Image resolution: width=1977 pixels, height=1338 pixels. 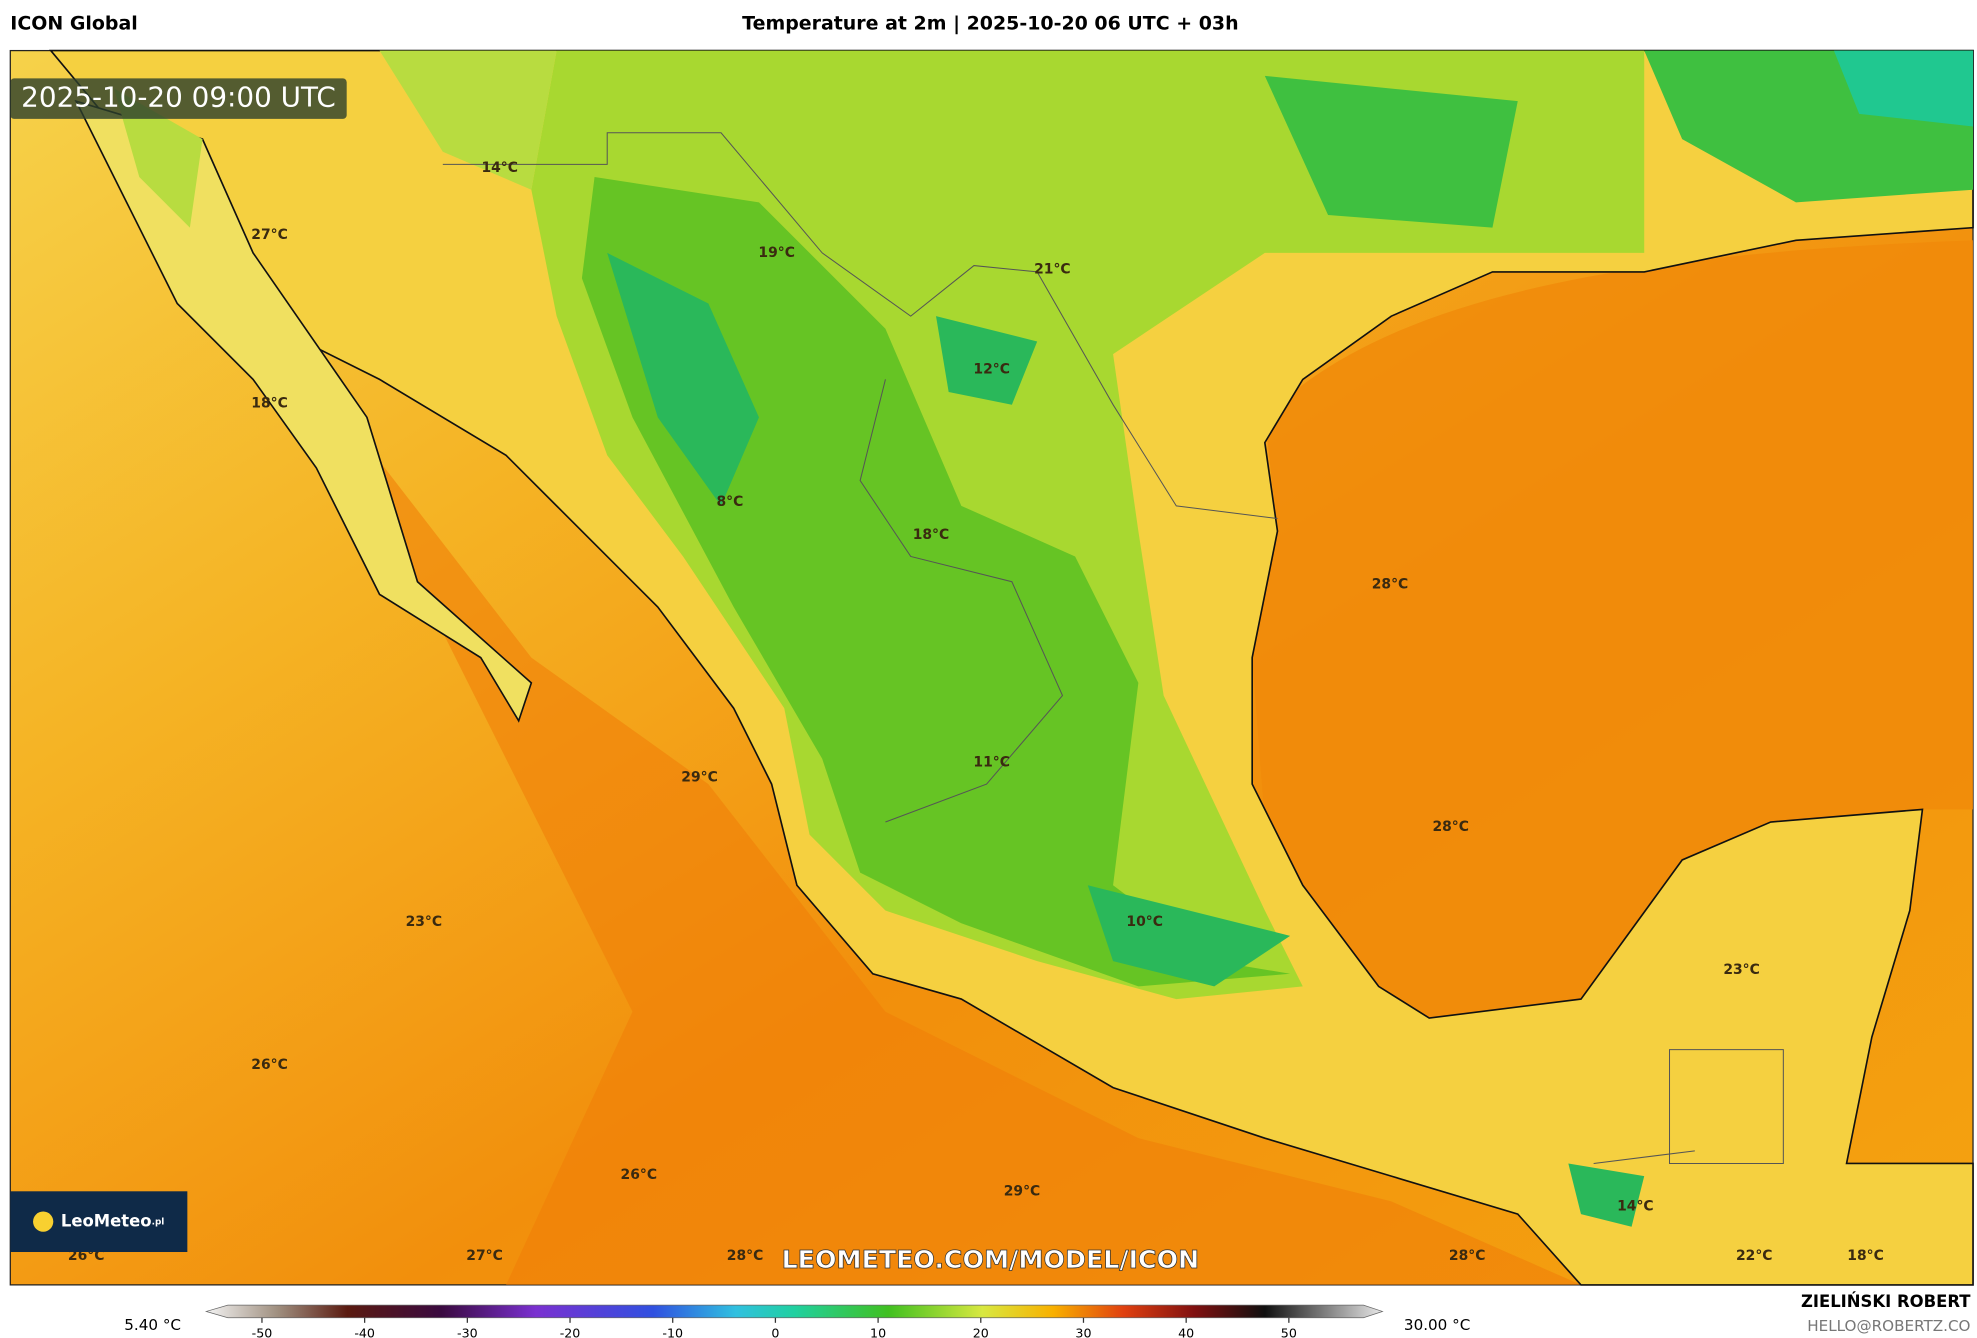 What do you see at coordinates (1186, 1332) in the screenshot?
I see `colorbar-tick-label: 40` at bounding box center [1186, 1332].